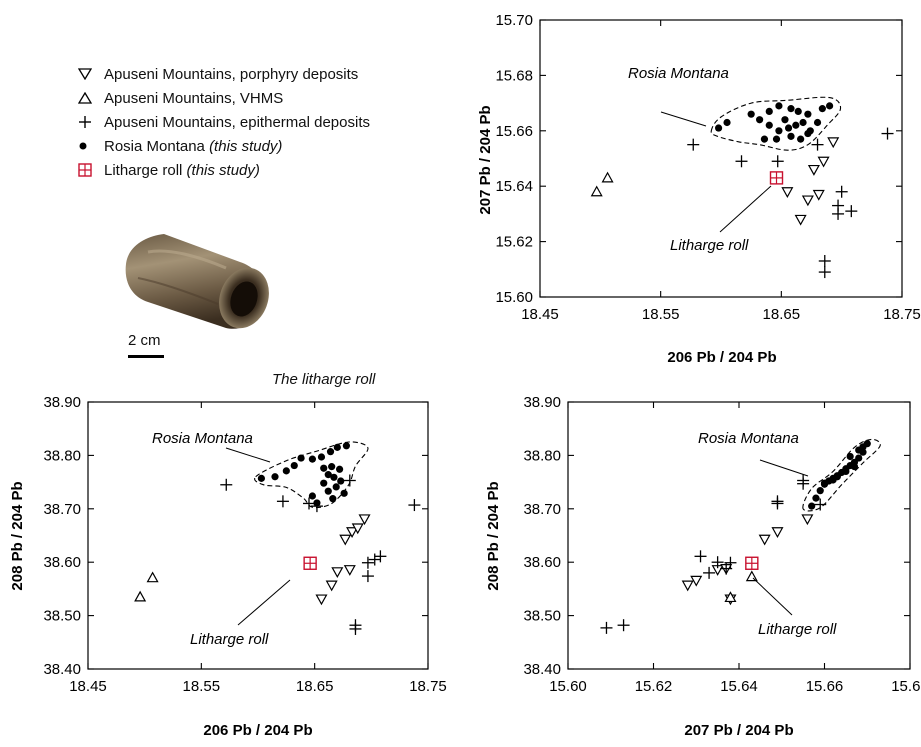  Describe the element at coordinates (654, 686) in the screenshot. I see `x-tick-label: 15.62` at that location.